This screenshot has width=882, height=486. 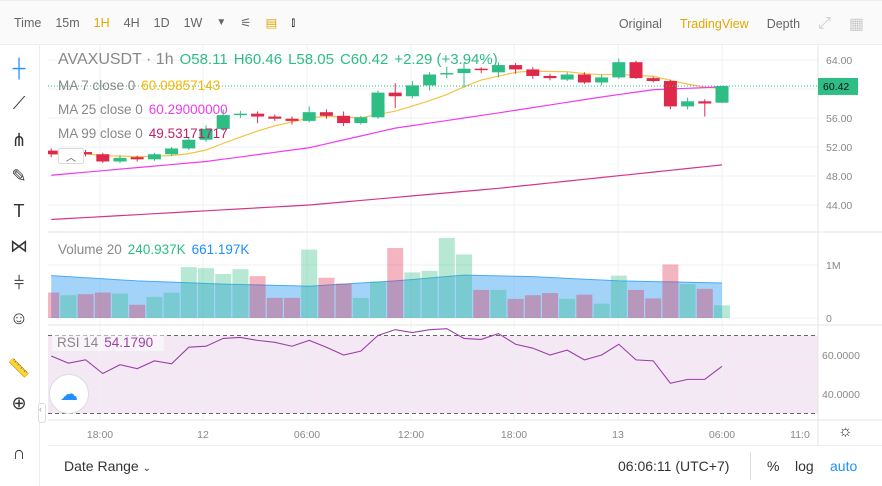 I want to click on percent-toggle: %, so click(x=773, y=466).